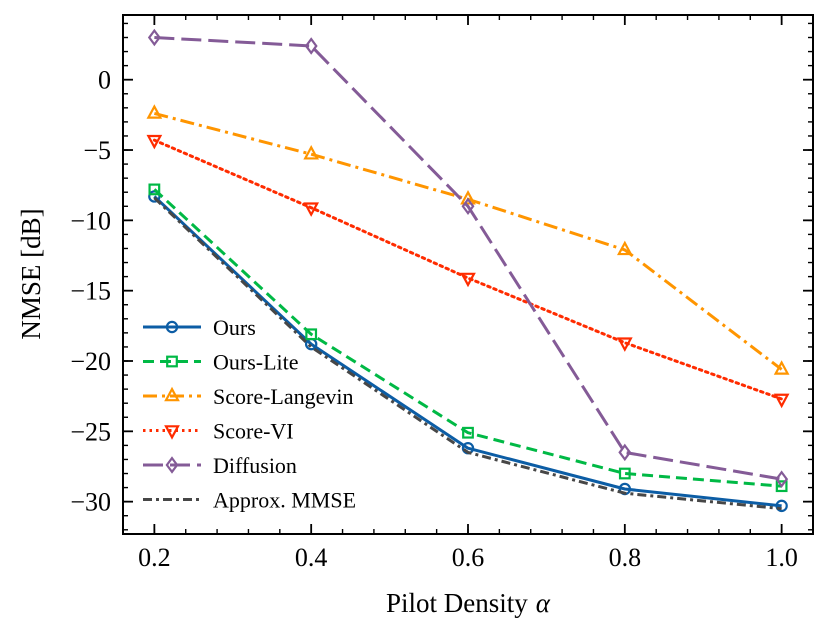  I want to click on x-axis-label-symbol: α, so click(543, 603).